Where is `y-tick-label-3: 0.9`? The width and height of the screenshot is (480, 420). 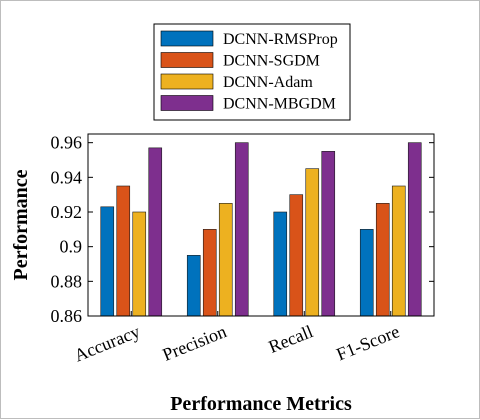 y-tick-label-3: 0.9 is located at coordinates (71, 247).